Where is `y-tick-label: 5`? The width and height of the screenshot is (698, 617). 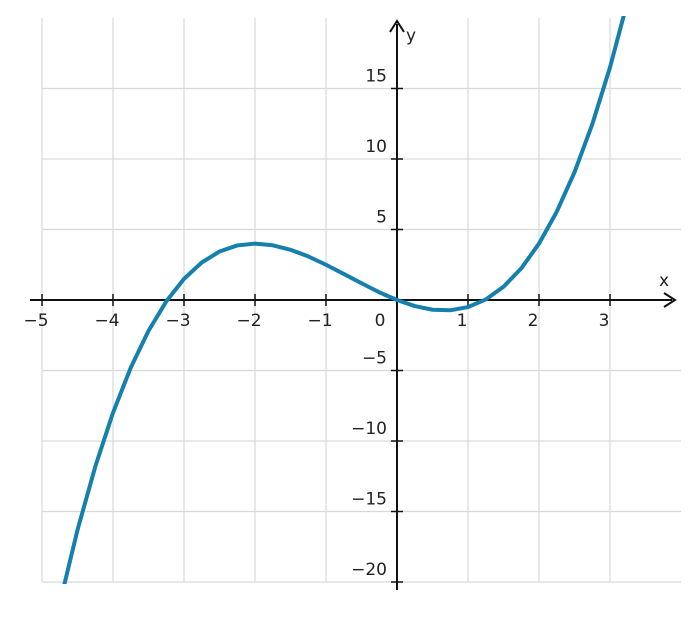 y-tick-label: 5 is located at coordinates (381, 218).